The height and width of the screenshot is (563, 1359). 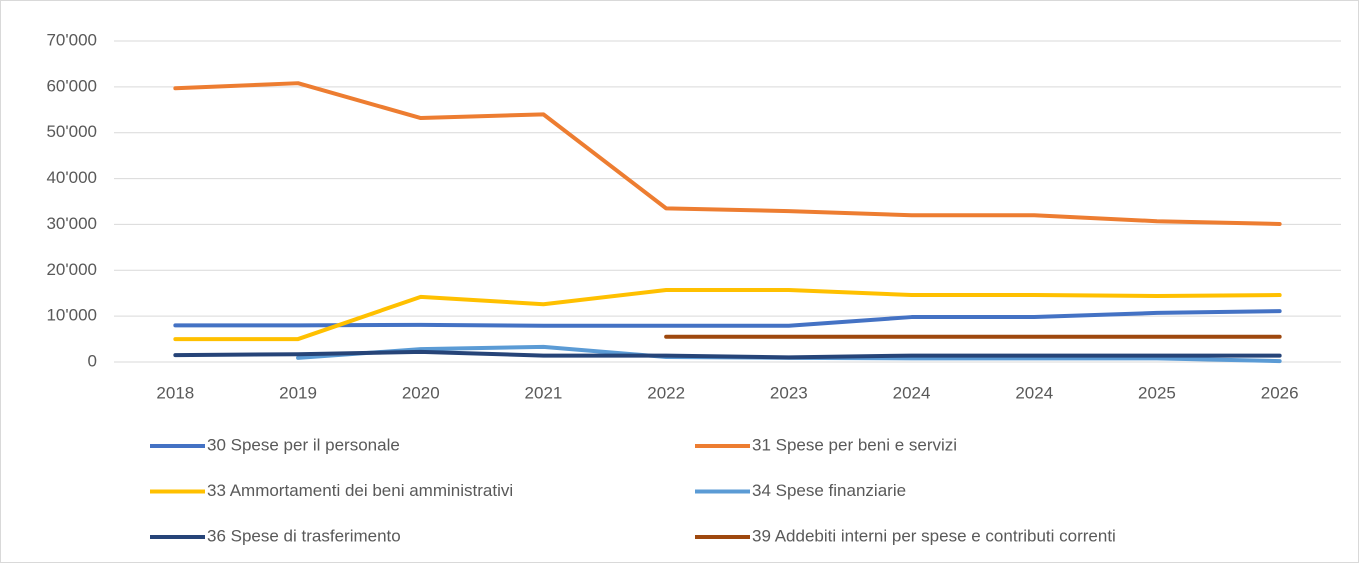 I want to click on x-tick-label: 2019, so click(x=298, y=392).